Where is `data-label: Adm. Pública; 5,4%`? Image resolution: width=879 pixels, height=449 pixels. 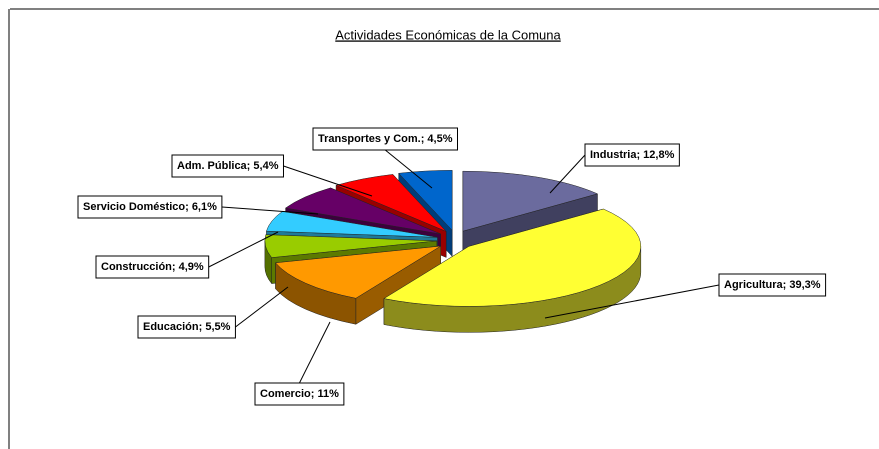 data-label: Adm. Pública; 5,4% is located at coordinates (228, 166).